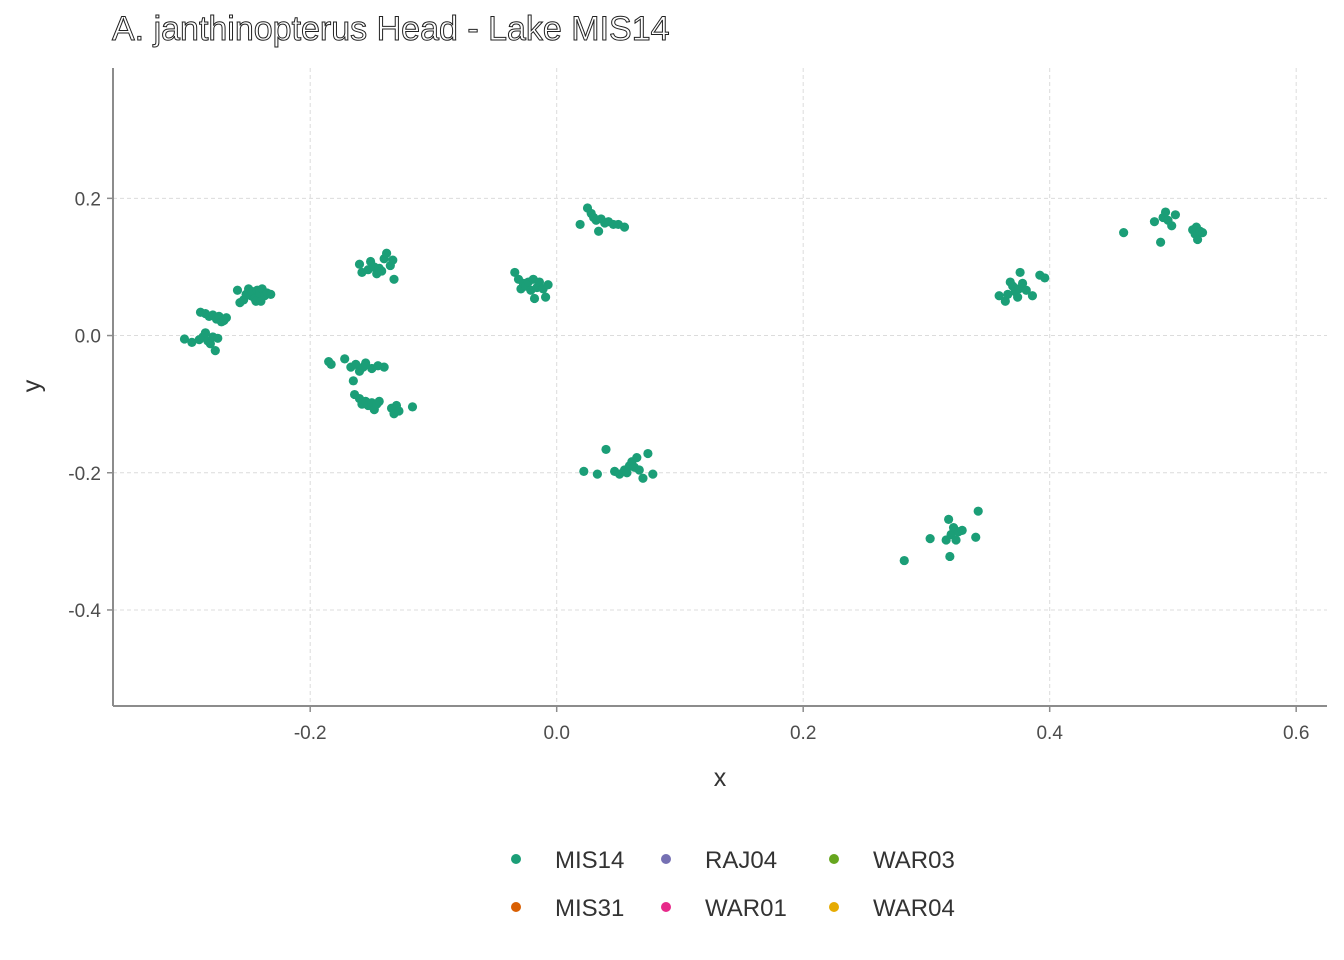 This screenshot has height=960, width=1344. What do you see at coordinates (310, 733) in the screenshot?
I see `x-tick-label: -0.2` at bounding box center [310, 733].